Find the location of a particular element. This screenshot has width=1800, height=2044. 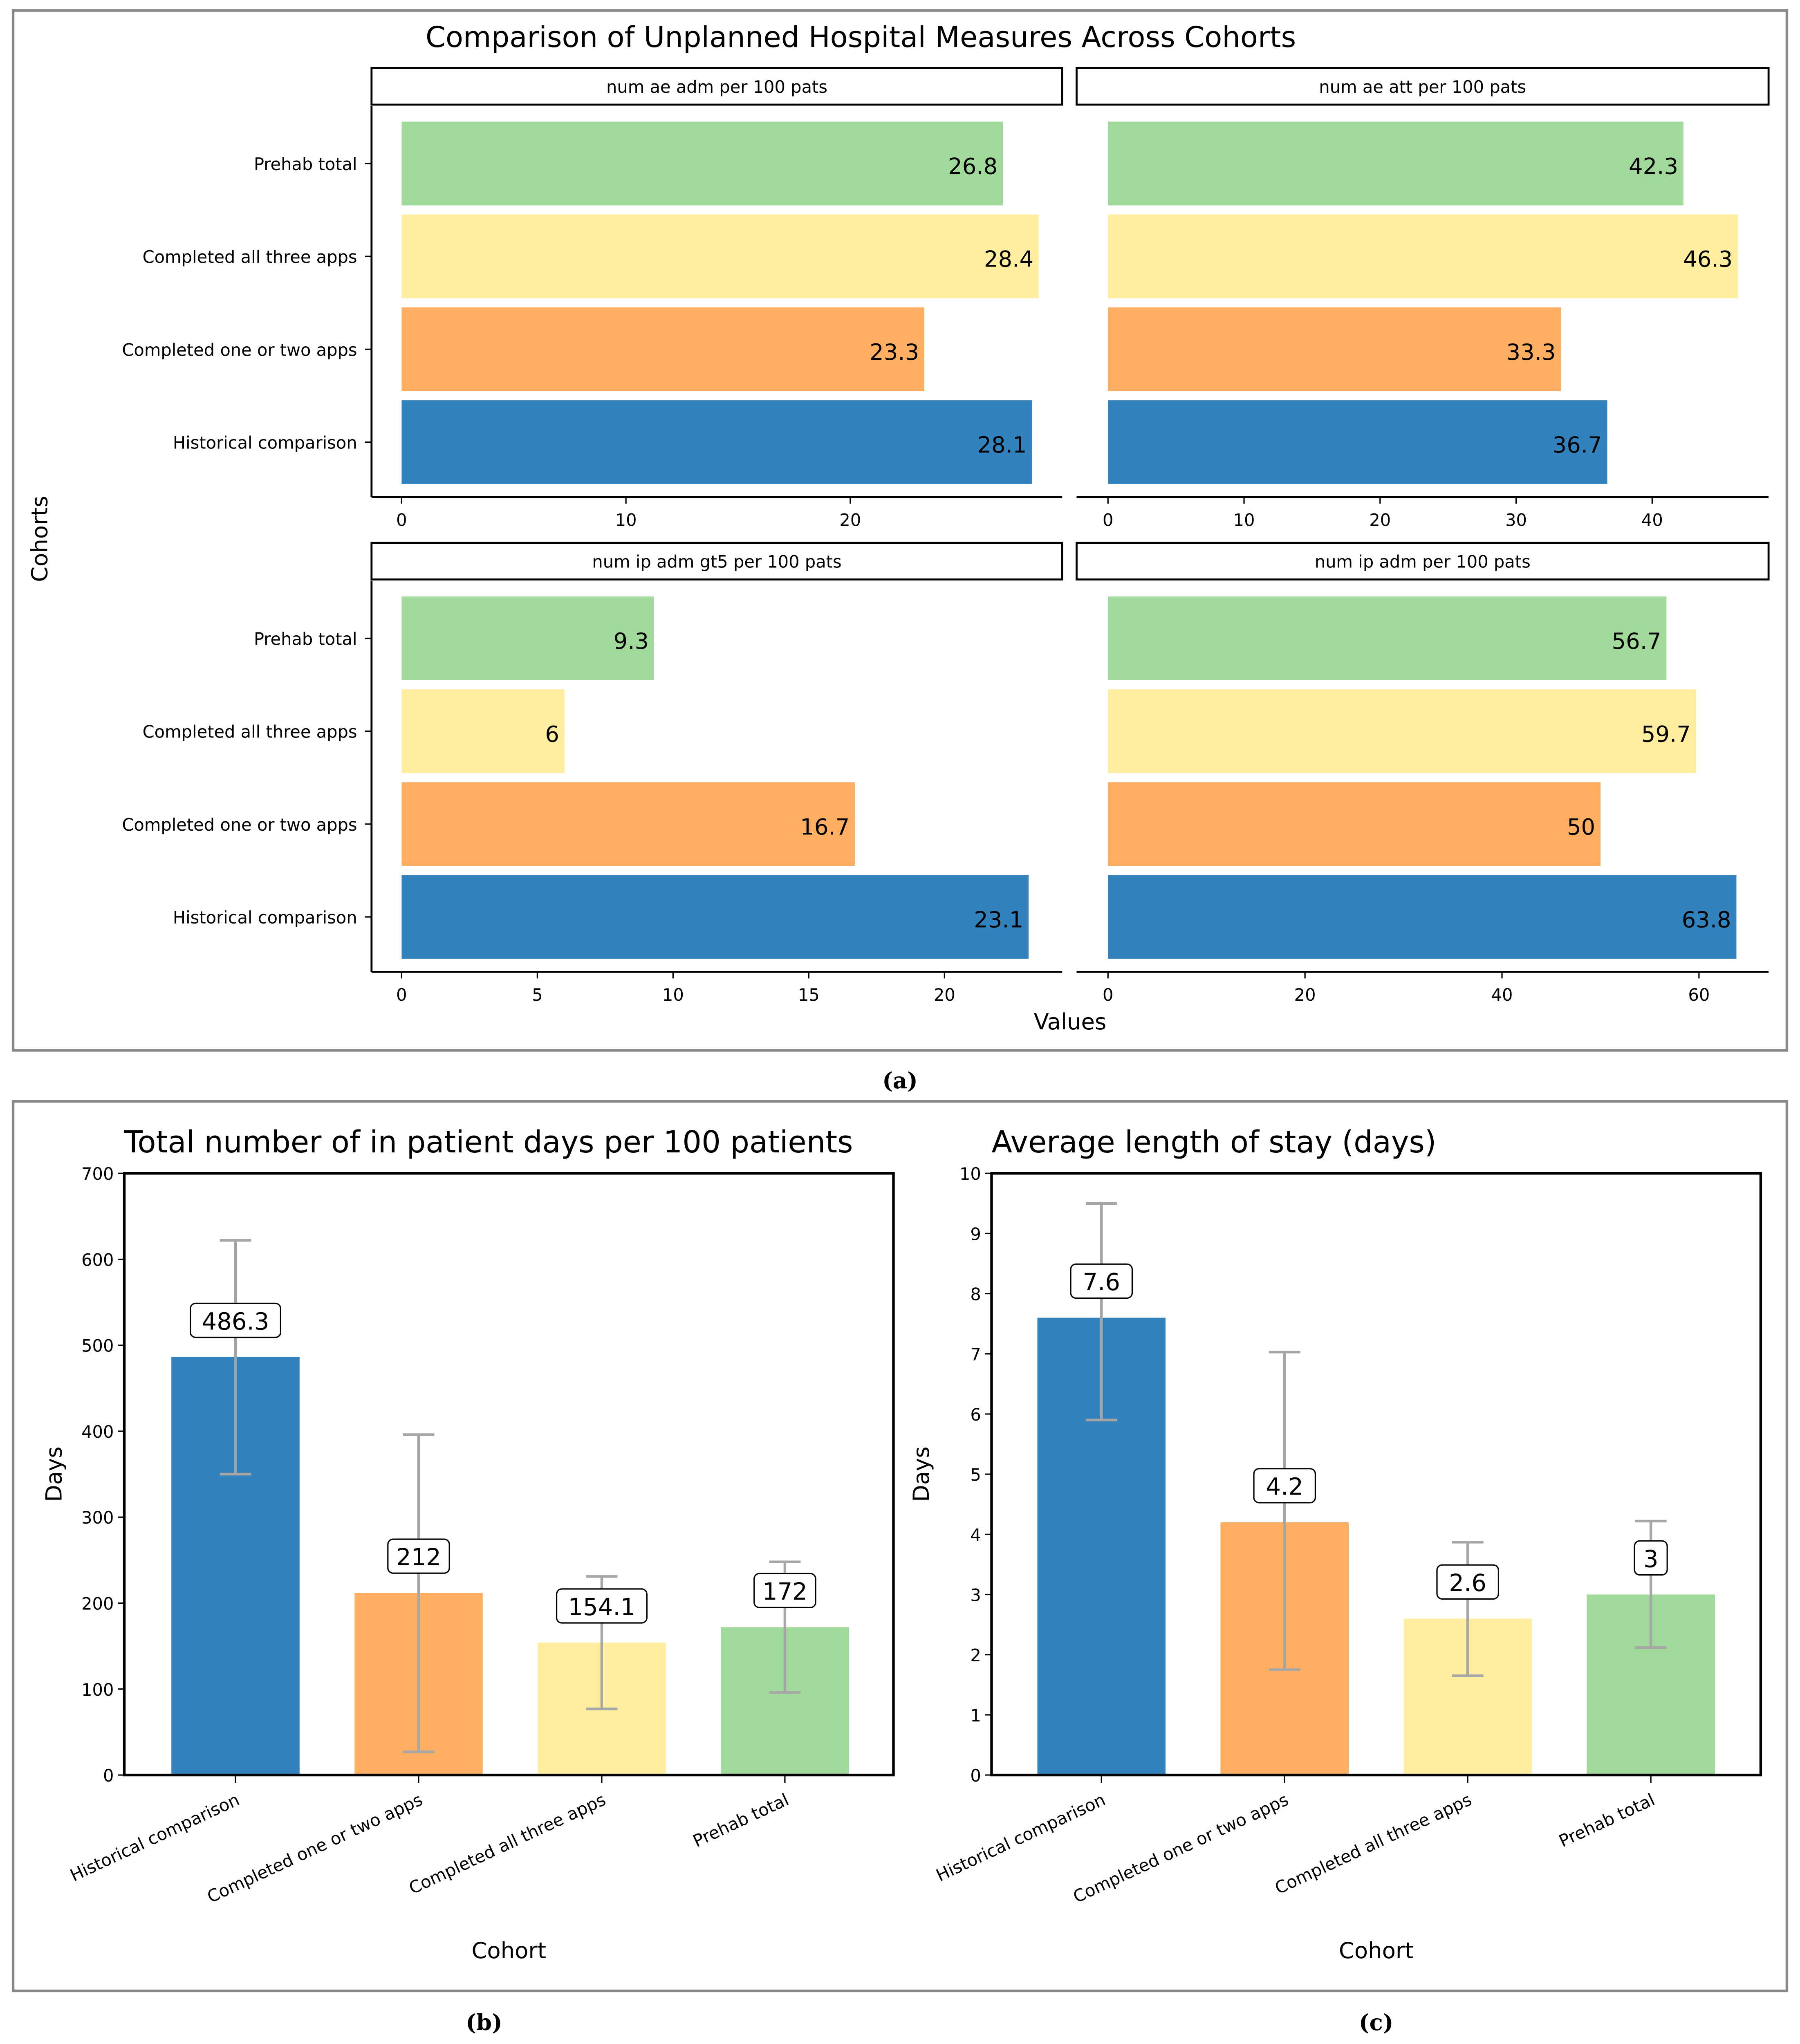

y-tick-label: 4 is located at coordinates (975, 1535).